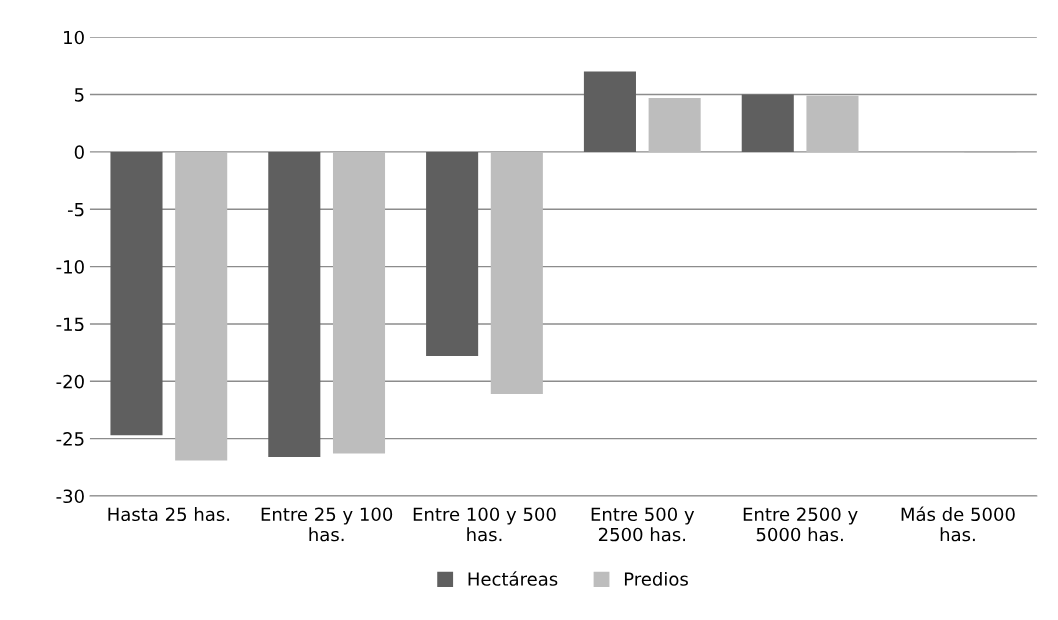 The width and height of the screenshot is (1058, 620). What do you see at coordinates (70, 439) in the screenshot?
I see `y-tick-label: -25` at bounding box center [70, 439].